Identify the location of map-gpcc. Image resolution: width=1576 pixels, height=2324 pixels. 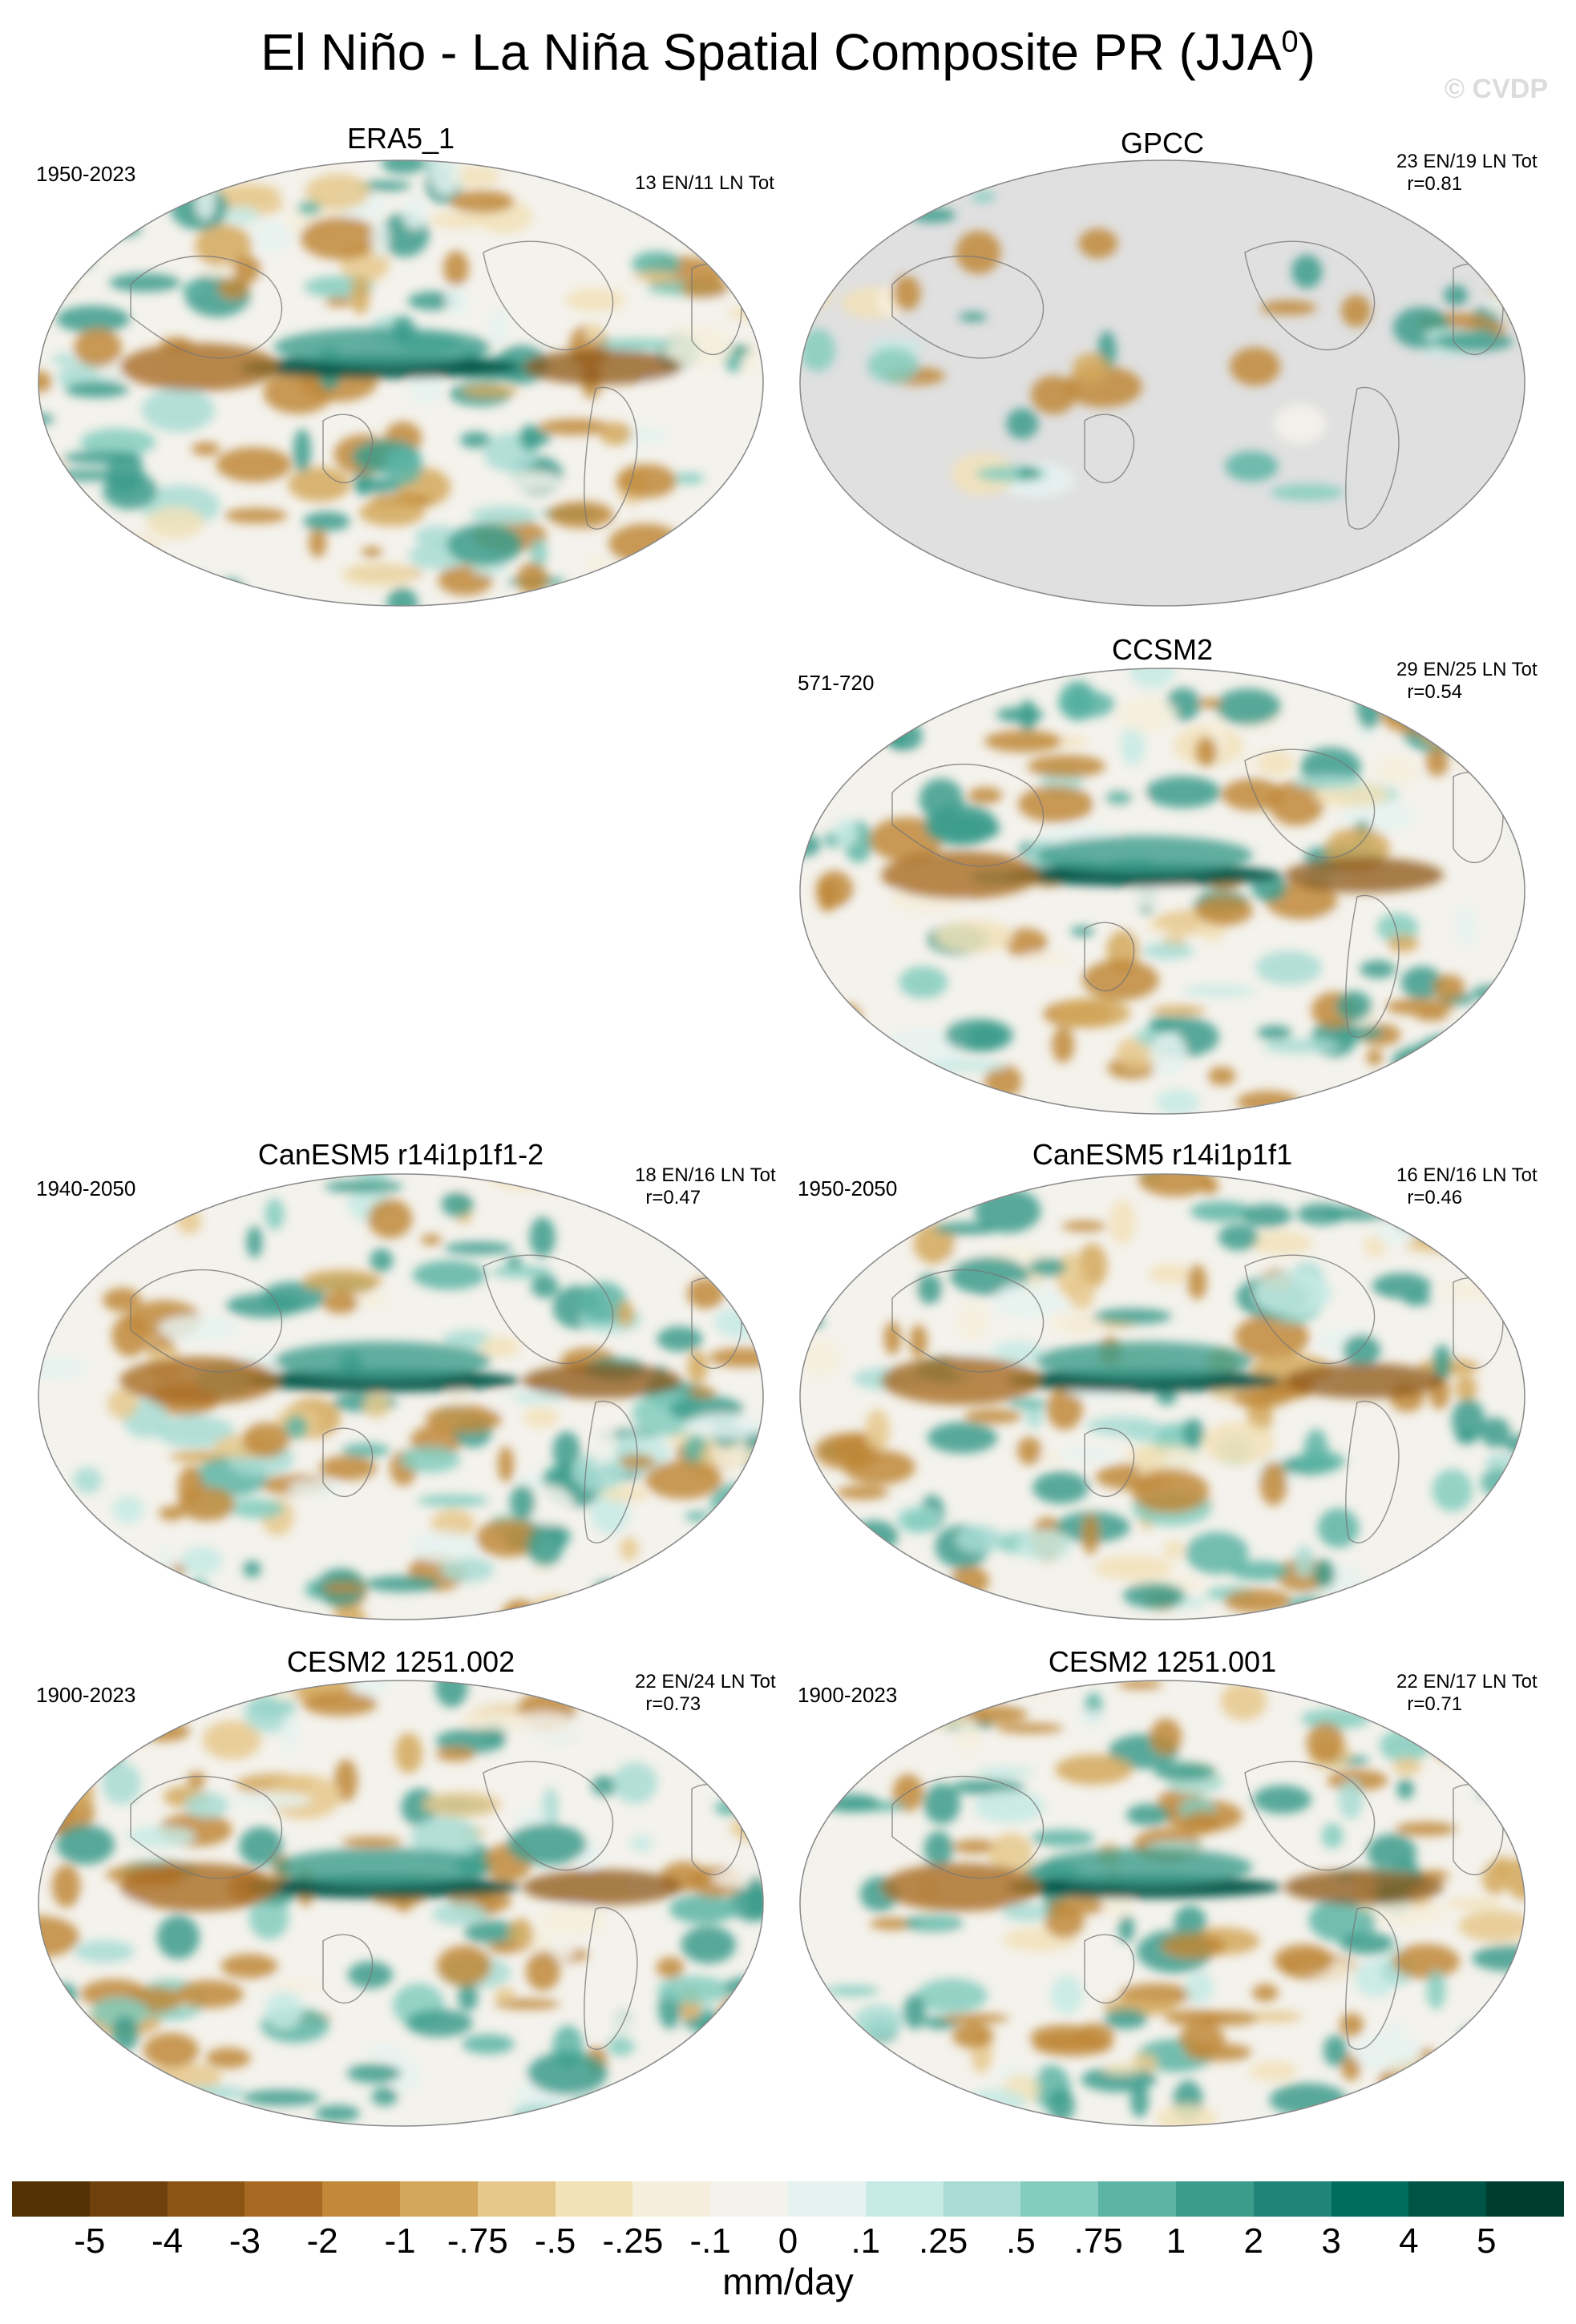
(1162, 383).